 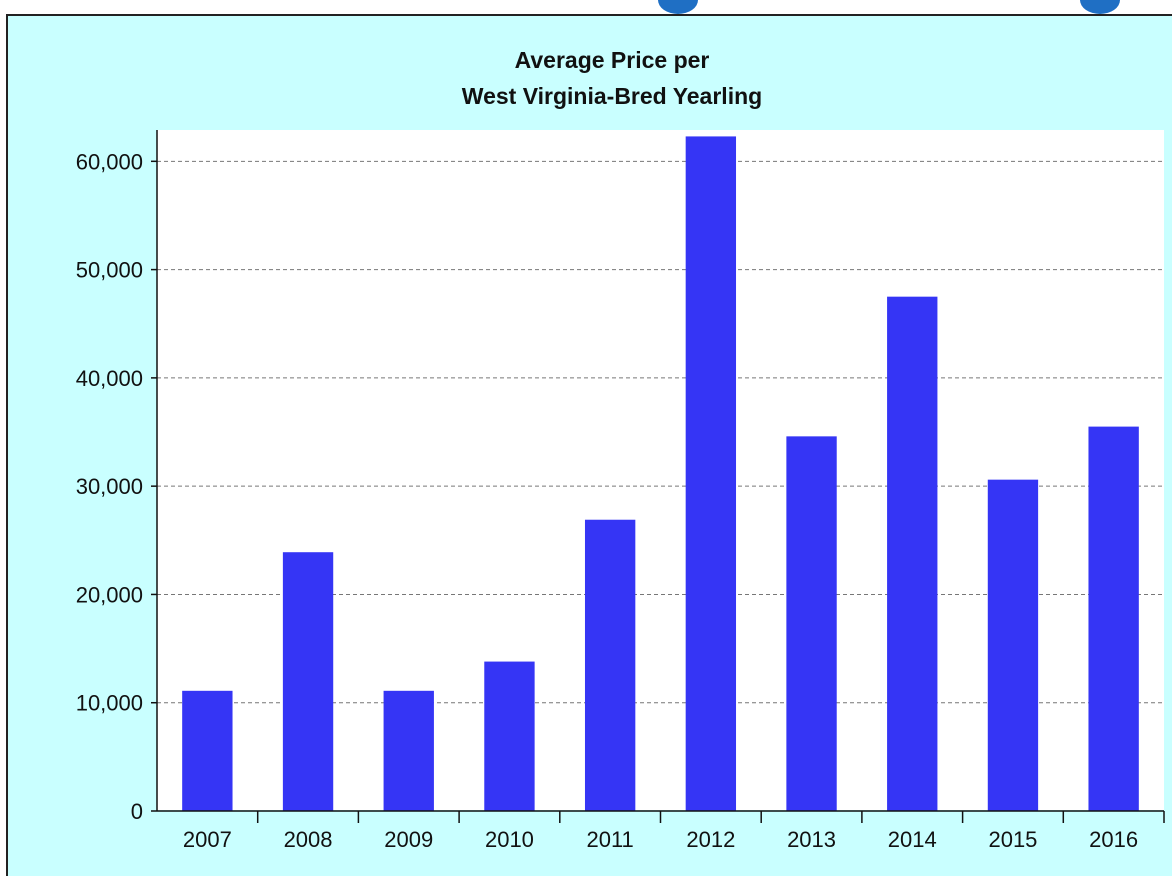 I want to click on y-tick-label: 20,000, so click(x=109, y=594).